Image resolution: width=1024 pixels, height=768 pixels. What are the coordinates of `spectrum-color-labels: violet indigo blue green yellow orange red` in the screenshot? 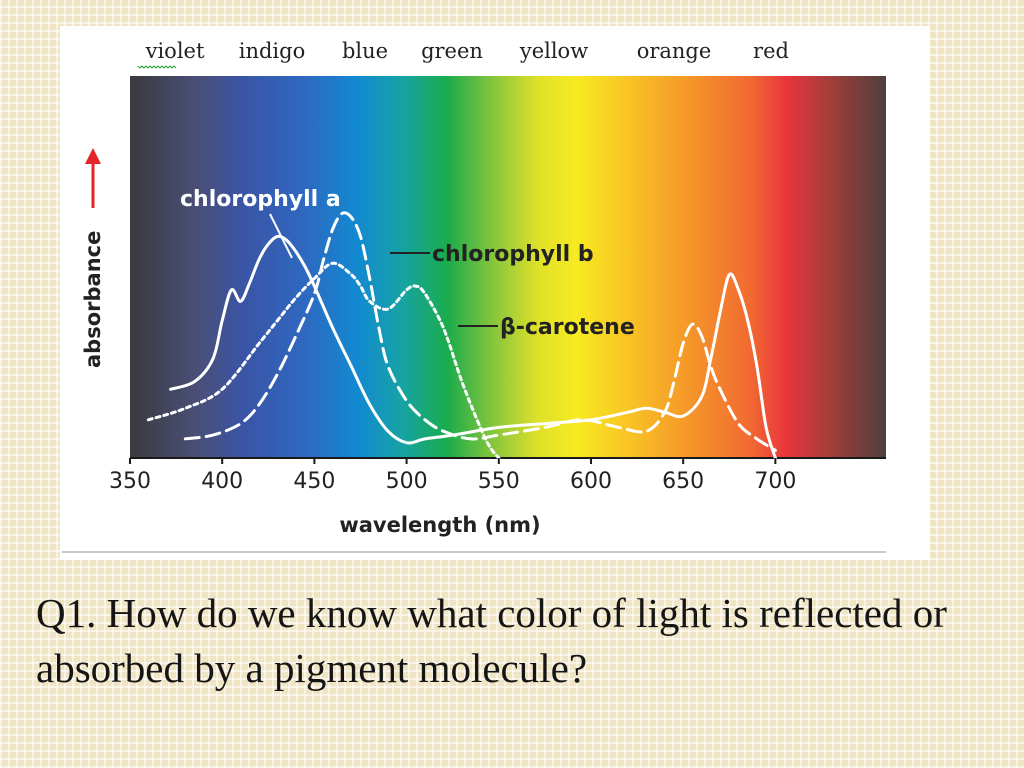 It's located at (463, 54).